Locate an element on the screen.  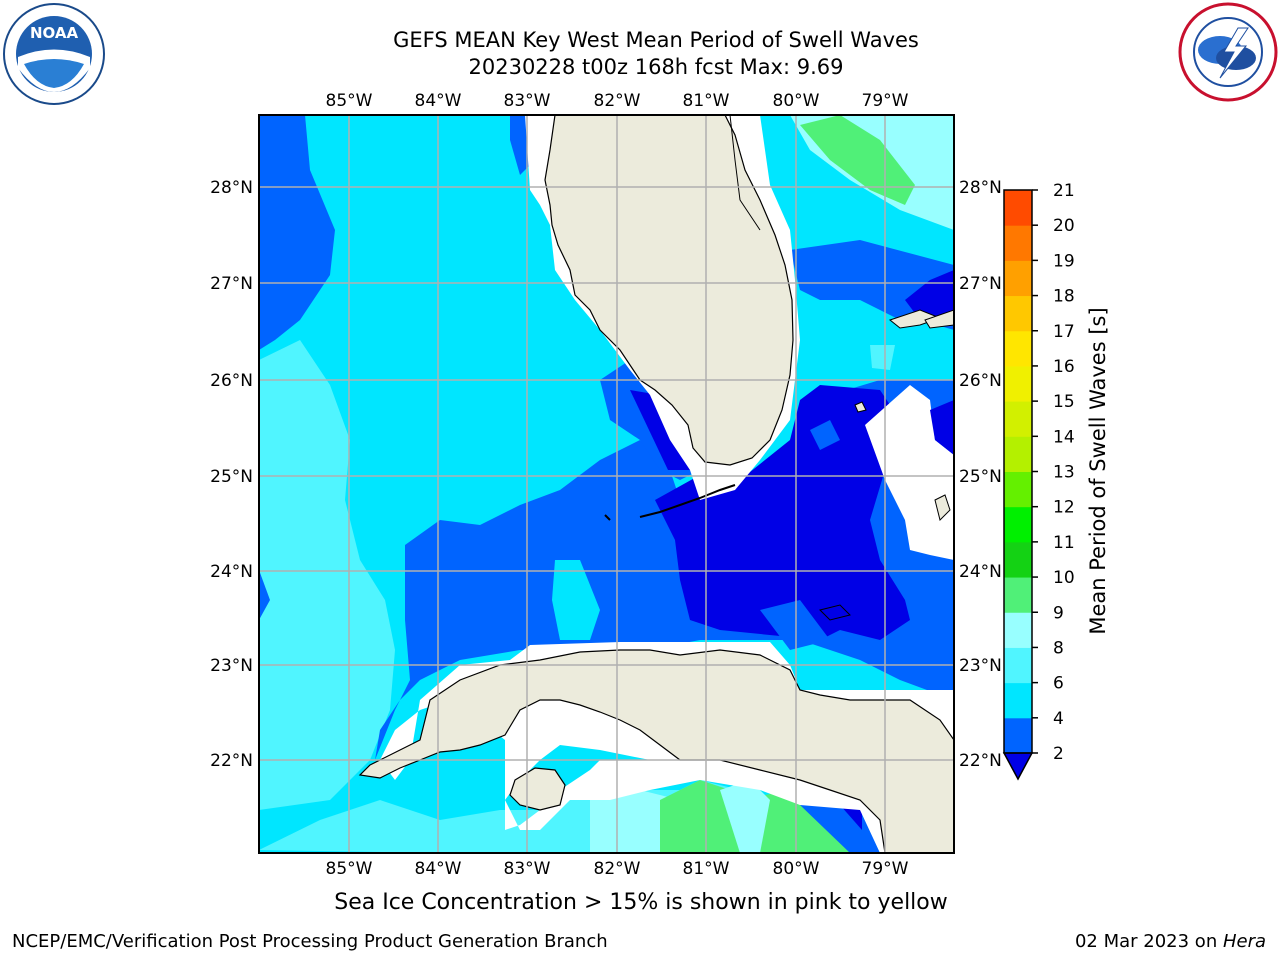
lon-label-bottom: 79°W is located at coordinates (885, 869).